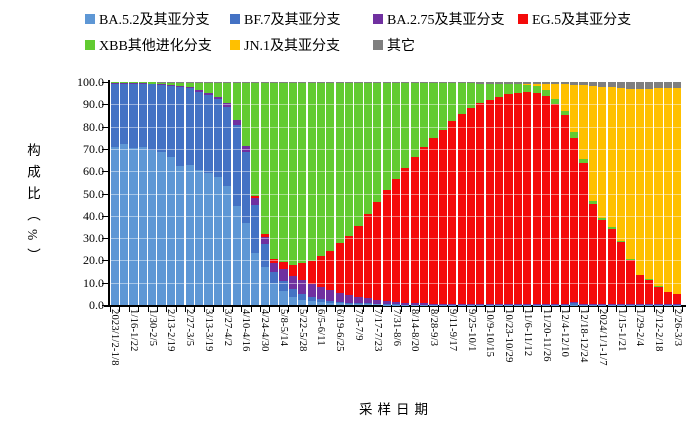 This screenshot has width=700, height=436. What do you see at coordinates (190, 328) in the screenshot?
I see `x-tick-label: 2/27-3/5` at bounding box center [190, 328].